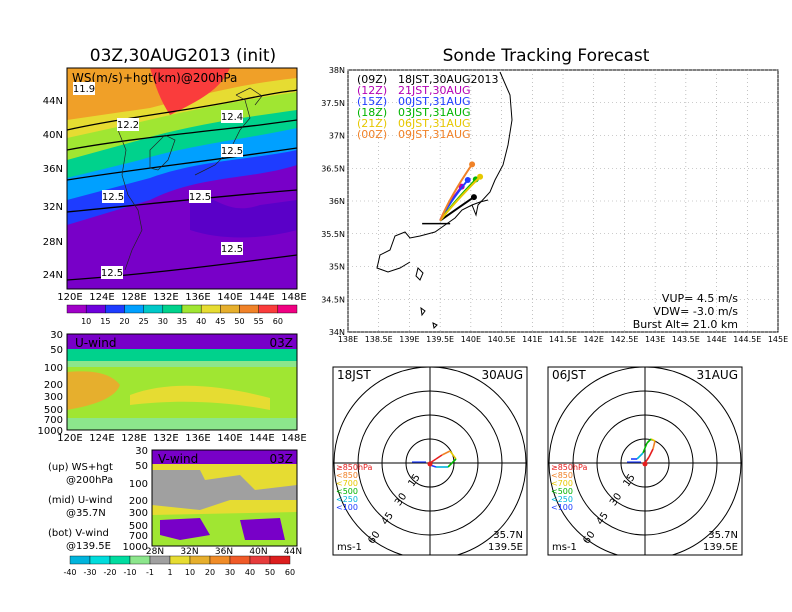 This screenshot has height=612, width=792. I want to click on hodograph-level-label: <500, so click(347, 491).